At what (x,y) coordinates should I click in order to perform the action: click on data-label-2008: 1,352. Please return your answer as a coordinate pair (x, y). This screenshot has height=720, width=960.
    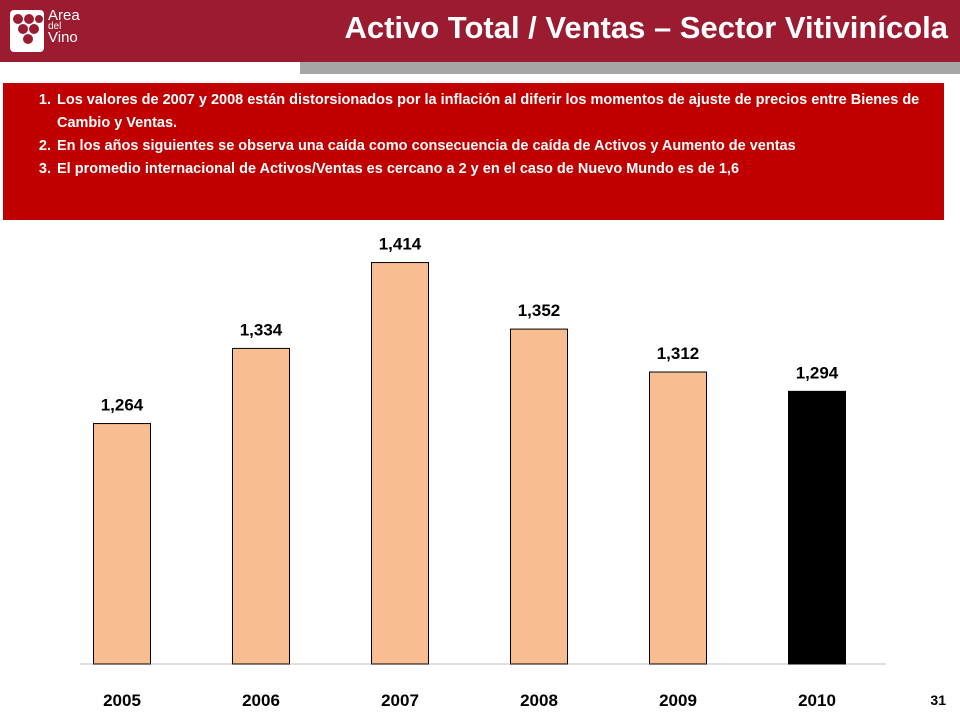
    Looking at the image, I should click on (539, 310).